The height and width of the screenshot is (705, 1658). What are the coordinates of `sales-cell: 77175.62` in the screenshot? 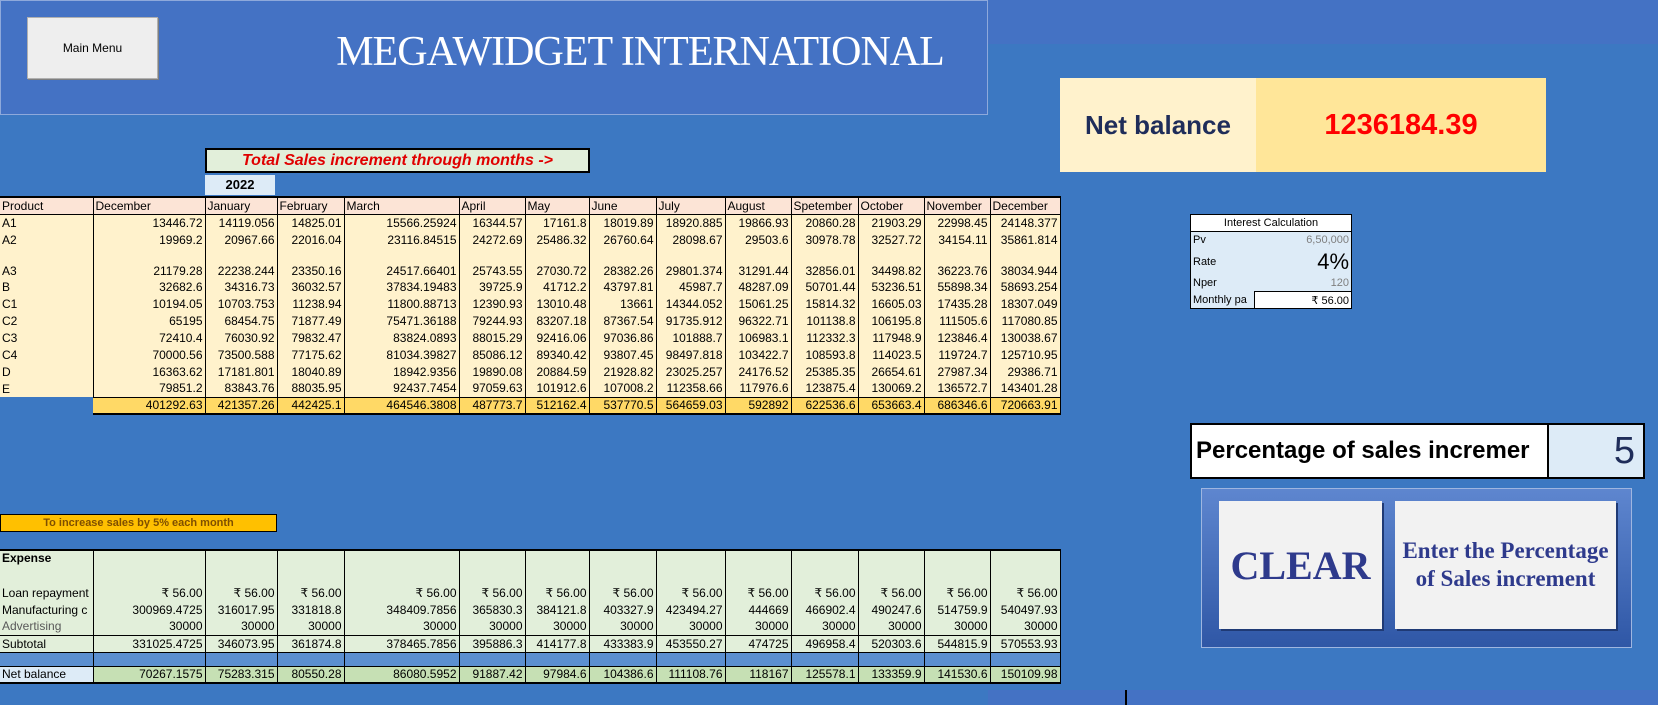 It's located at (311, 354).